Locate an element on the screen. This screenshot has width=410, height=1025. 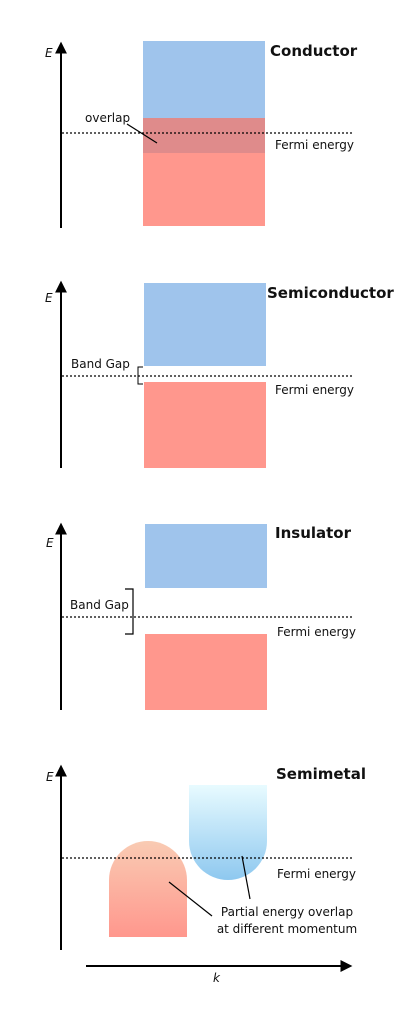
semiconductor-gap-label: Band Gap is located at coordinates (100, 364).